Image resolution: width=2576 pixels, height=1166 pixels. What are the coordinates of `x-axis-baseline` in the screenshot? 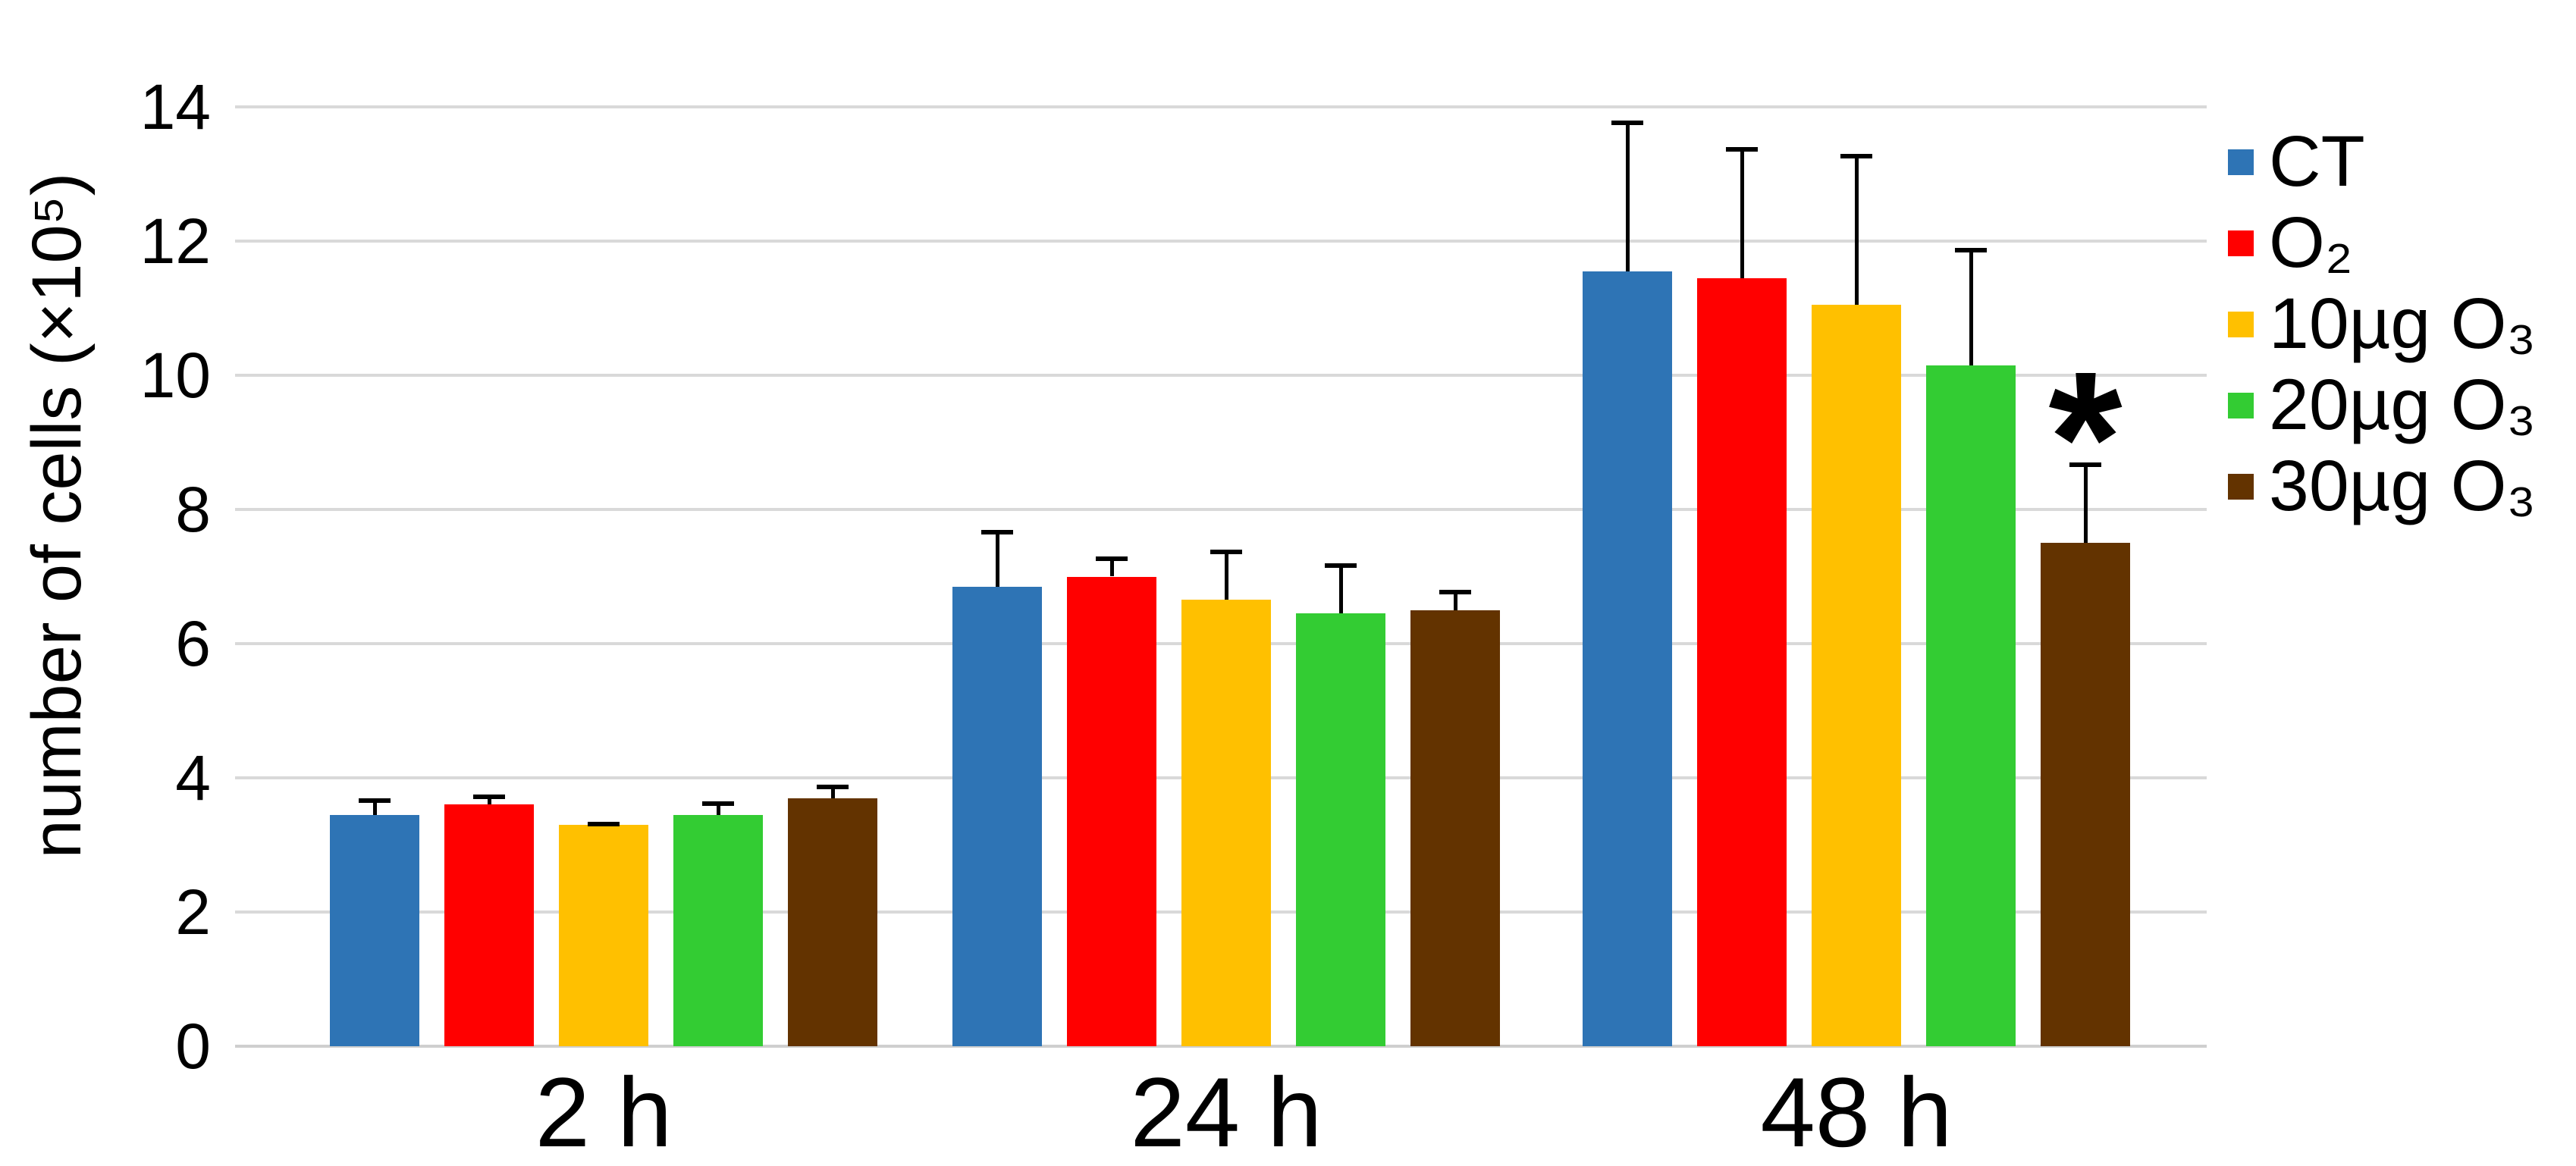 It's located at (1221, 1046).